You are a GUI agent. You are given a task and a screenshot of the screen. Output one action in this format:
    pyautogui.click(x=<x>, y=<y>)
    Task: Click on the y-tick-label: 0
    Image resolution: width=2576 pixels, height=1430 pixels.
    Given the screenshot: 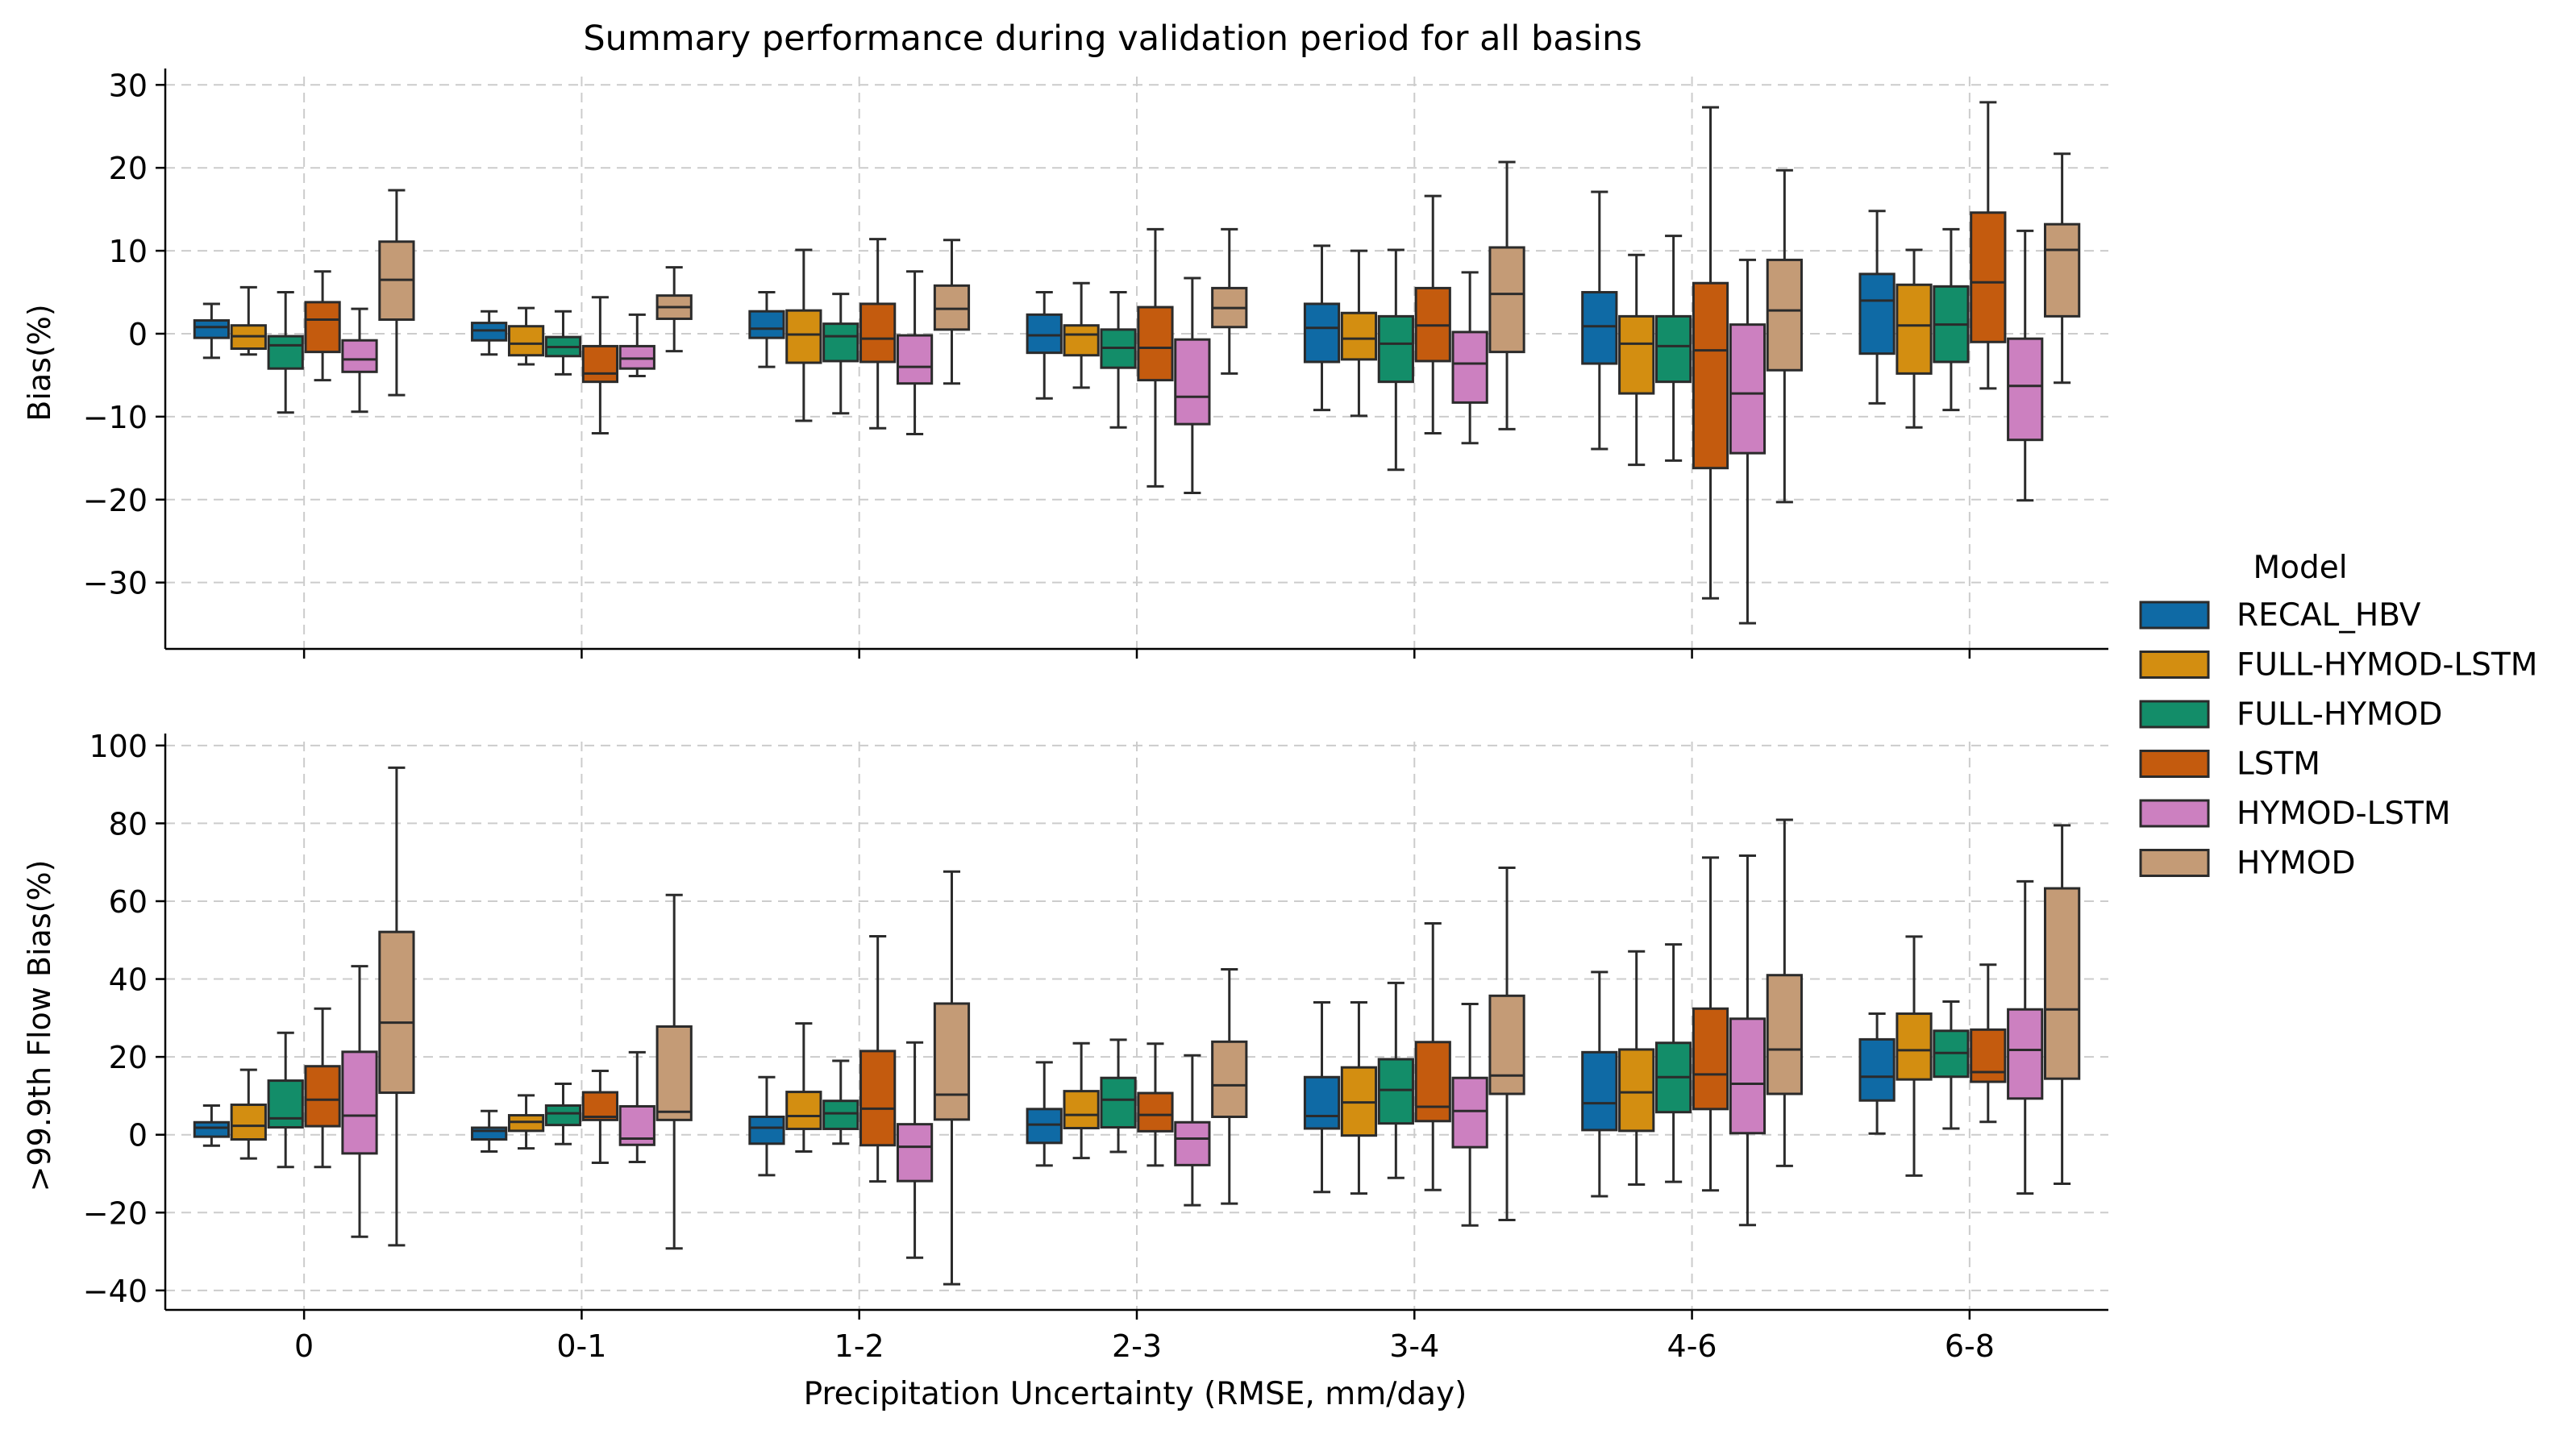 What is the action you would take?
    pyautogui.click(x=138, y=334)
    